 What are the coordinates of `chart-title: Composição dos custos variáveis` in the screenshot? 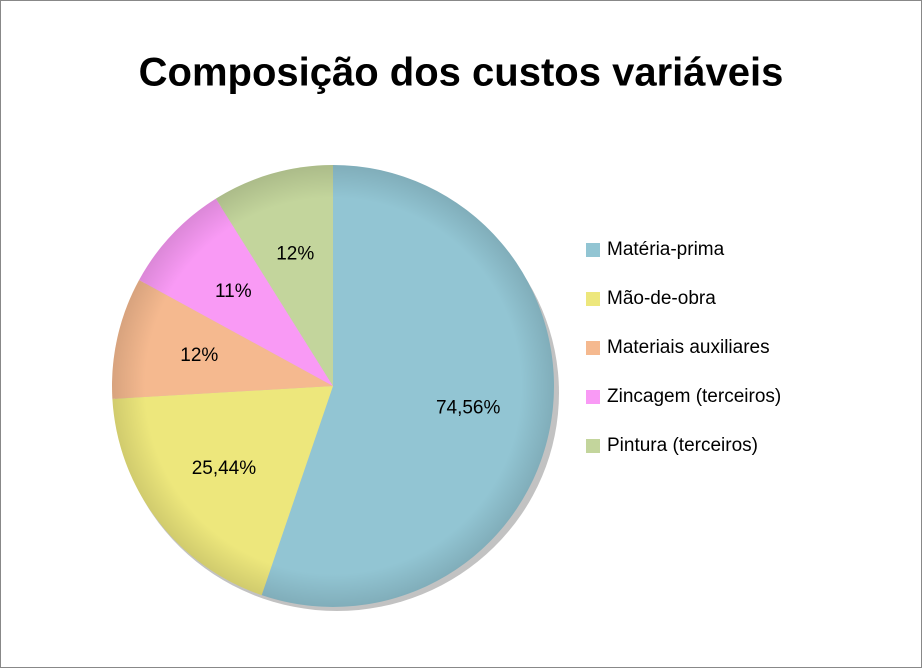 It's located at (461, 73).